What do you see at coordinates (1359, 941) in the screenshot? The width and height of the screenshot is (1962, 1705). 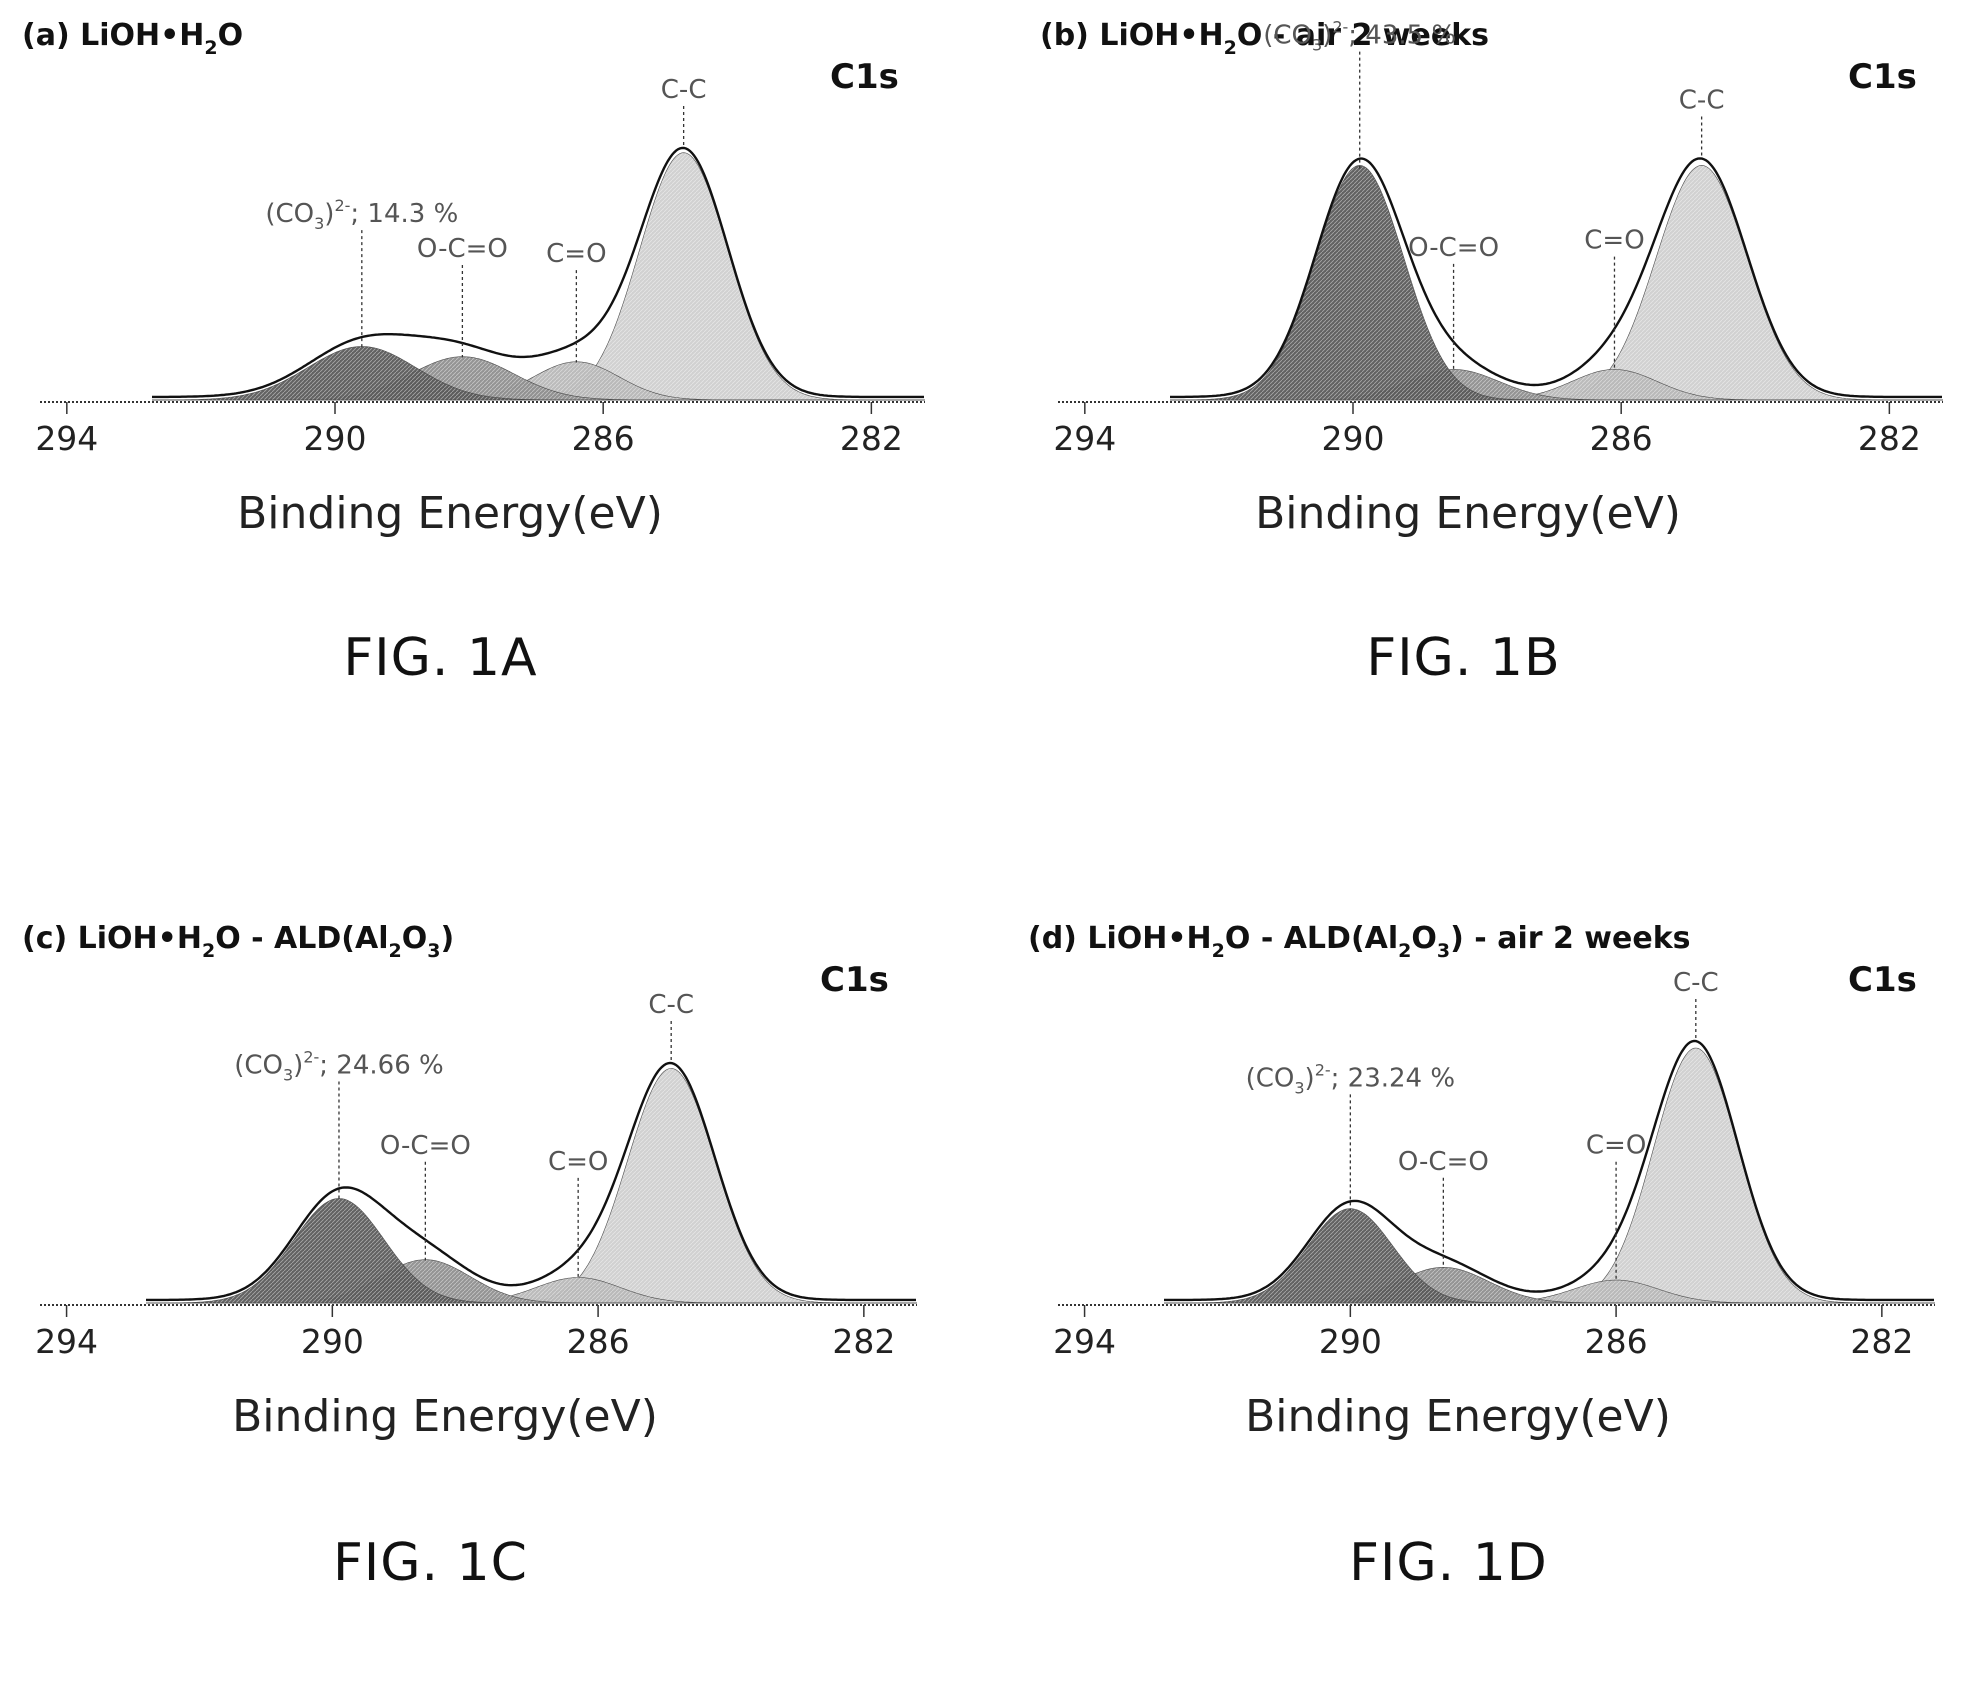 I see `panel-title: (d) LiOH•H2O - ALD(Al2O3) - air 2 weeks` at bounding box center [1359, 941].